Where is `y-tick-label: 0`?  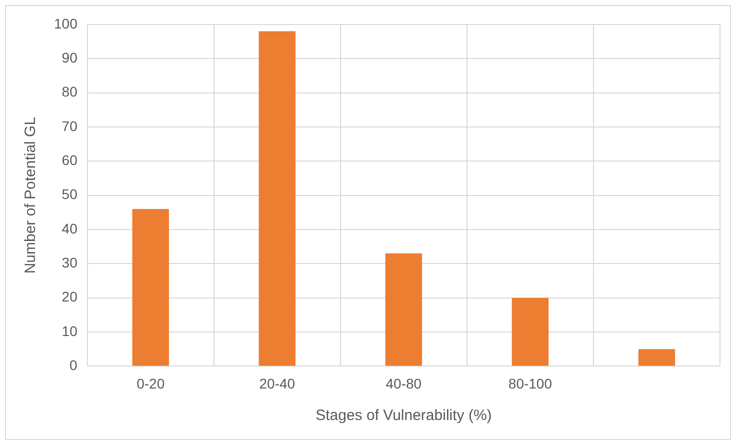 y-tick-label: 0 is located at coordinates (74, 365).